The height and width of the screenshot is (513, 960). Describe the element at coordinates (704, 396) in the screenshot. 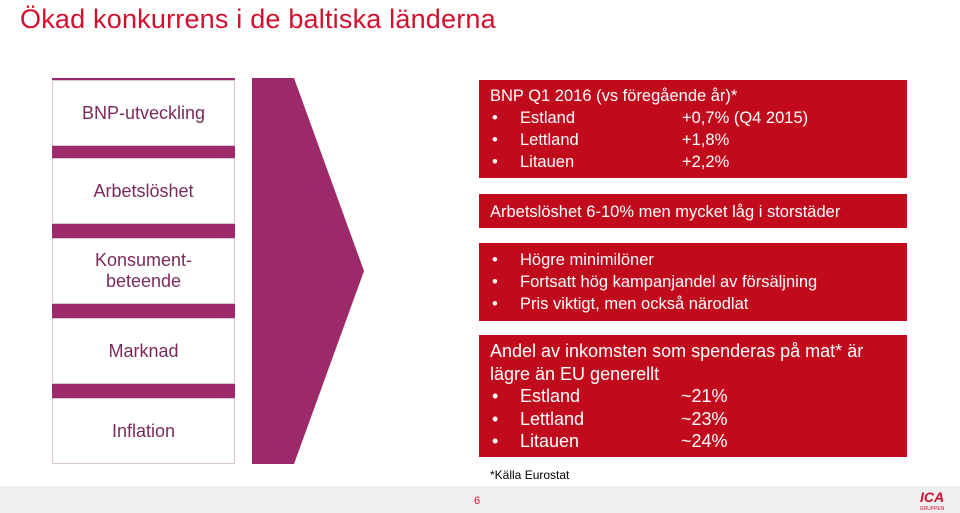

I see `market-value: ~21%` at that location.